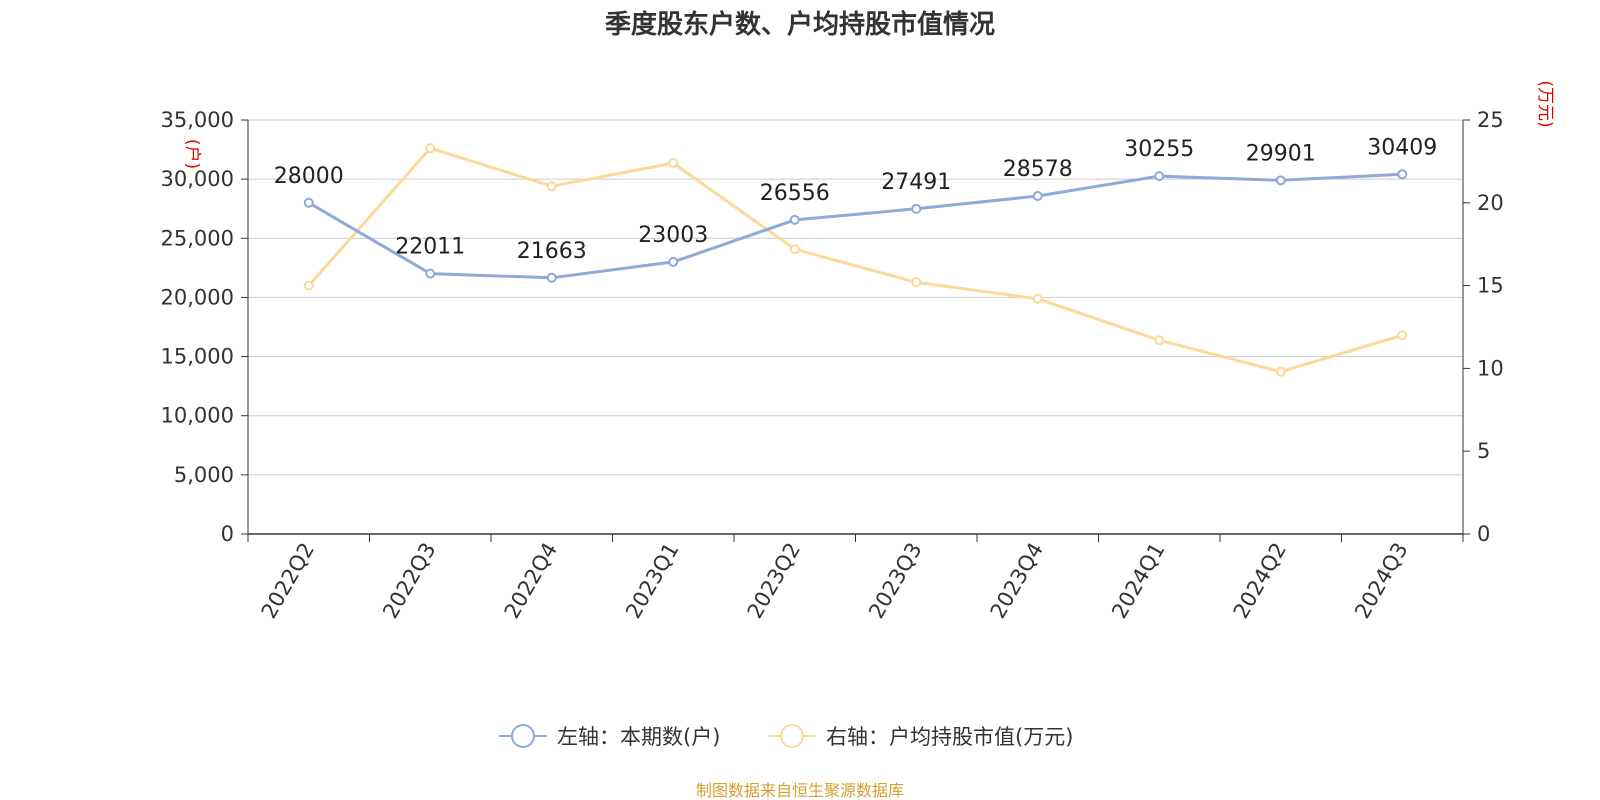  I want to click on x-axis-tick-label: 2023Q2, so click(774, 581).